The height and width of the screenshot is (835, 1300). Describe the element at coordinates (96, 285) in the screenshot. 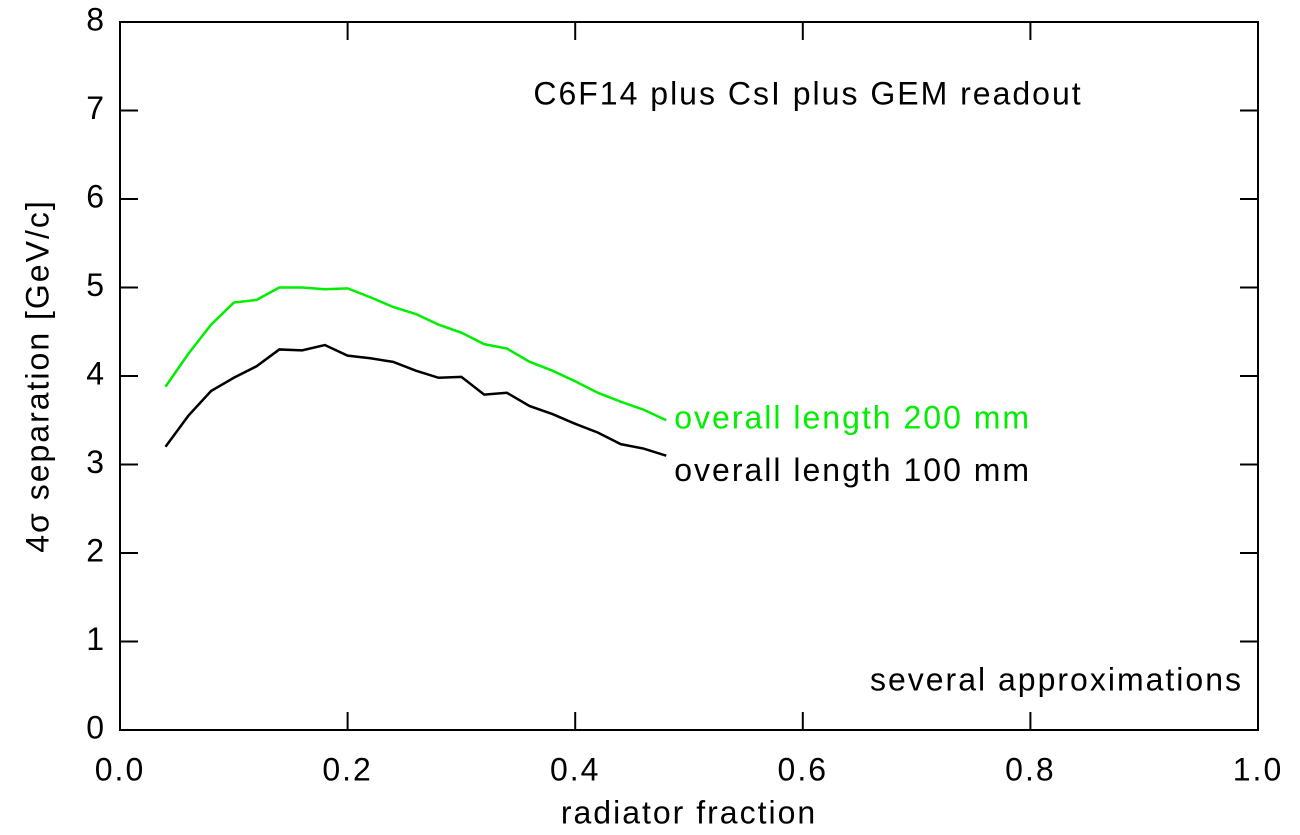

I see `y-tick-label: 5` at that location.